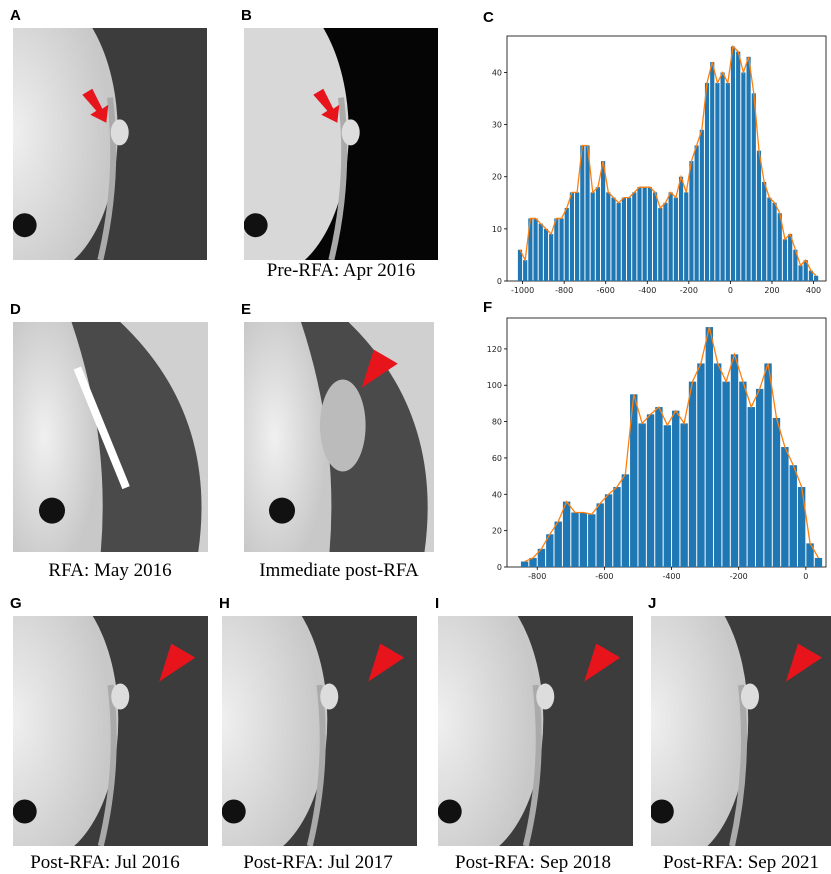 The width and height of the screenshot is (831, 874). I want to click on chest-wall, so click(164, 437).